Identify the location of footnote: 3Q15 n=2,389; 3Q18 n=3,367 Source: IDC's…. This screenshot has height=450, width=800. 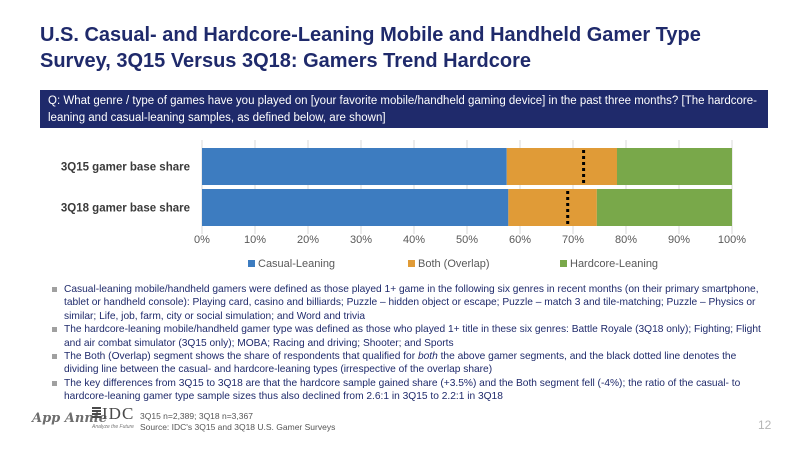
(237, 422).